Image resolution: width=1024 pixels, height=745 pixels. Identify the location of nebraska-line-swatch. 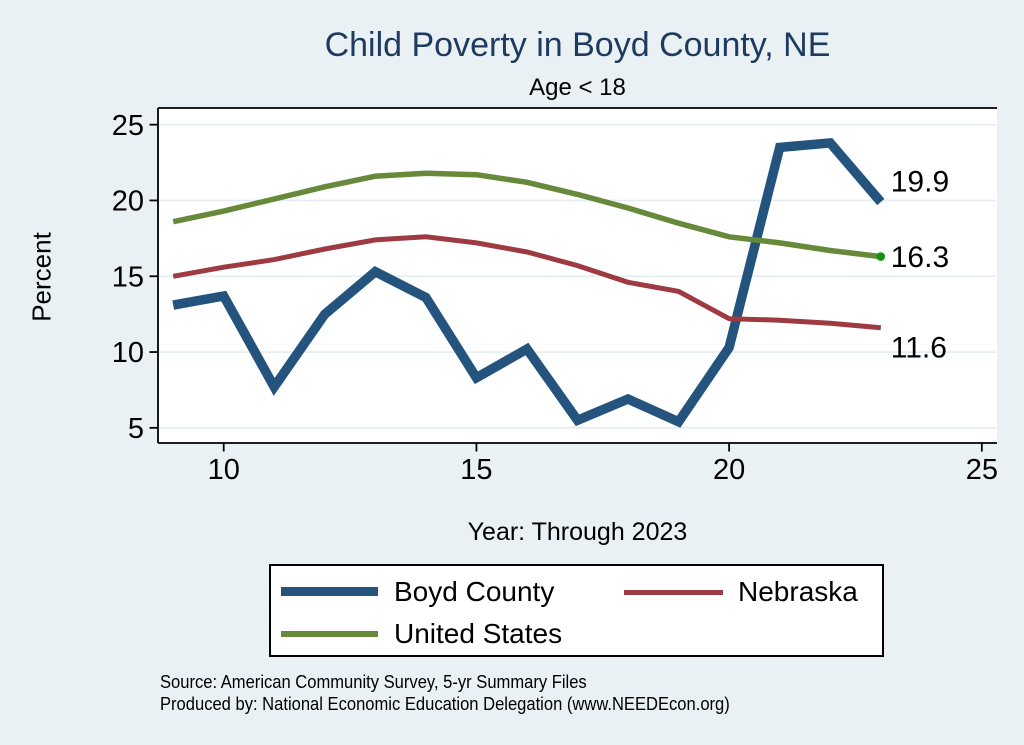
(673, 592).